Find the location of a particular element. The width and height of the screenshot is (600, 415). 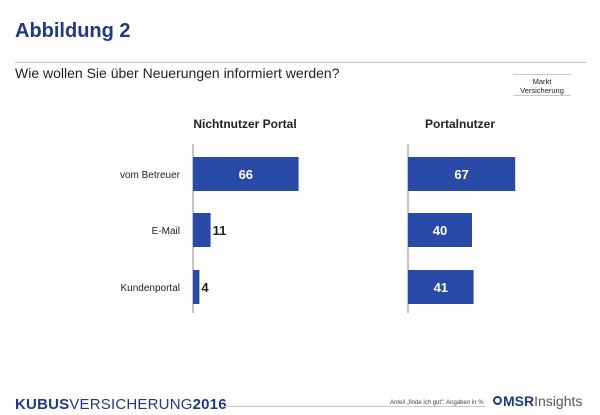

category-label: E-Mail is located at coordinates (166, 231).